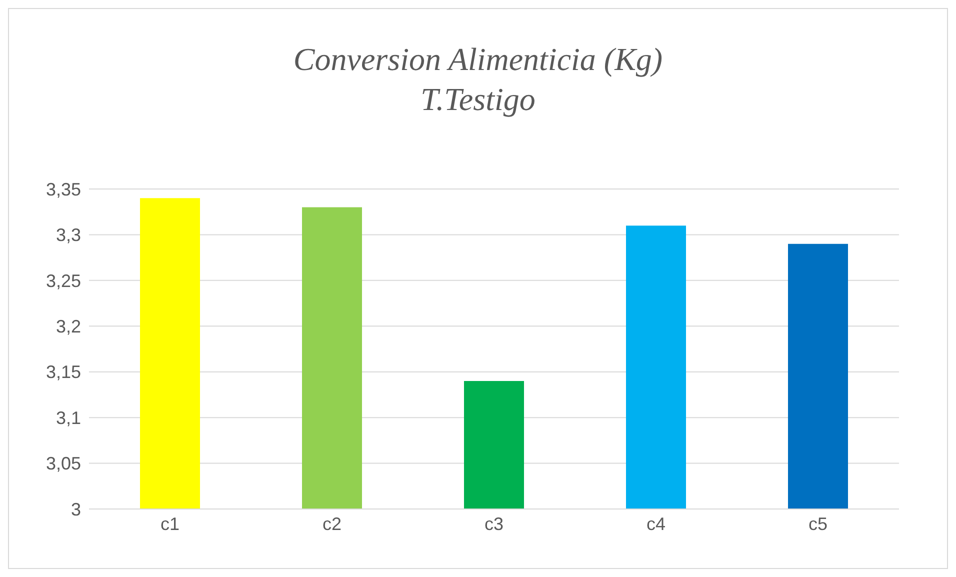 This screenshot has height=577, width=956. What do you see at coordinates (332, 524) in the screenshot?
I see `x-tick-label: c2` at bounding box center [332, 524].